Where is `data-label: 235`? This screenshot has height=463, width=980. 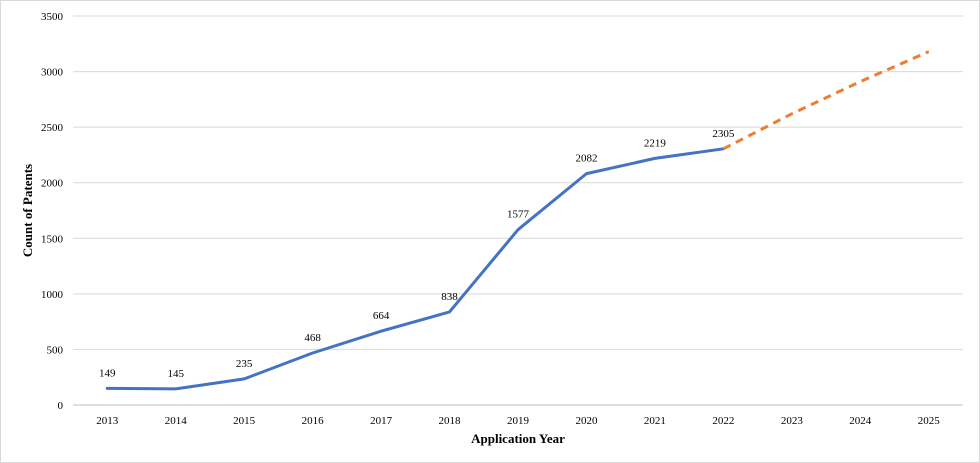
data-label: 235 is located at coordinates (244, 364).